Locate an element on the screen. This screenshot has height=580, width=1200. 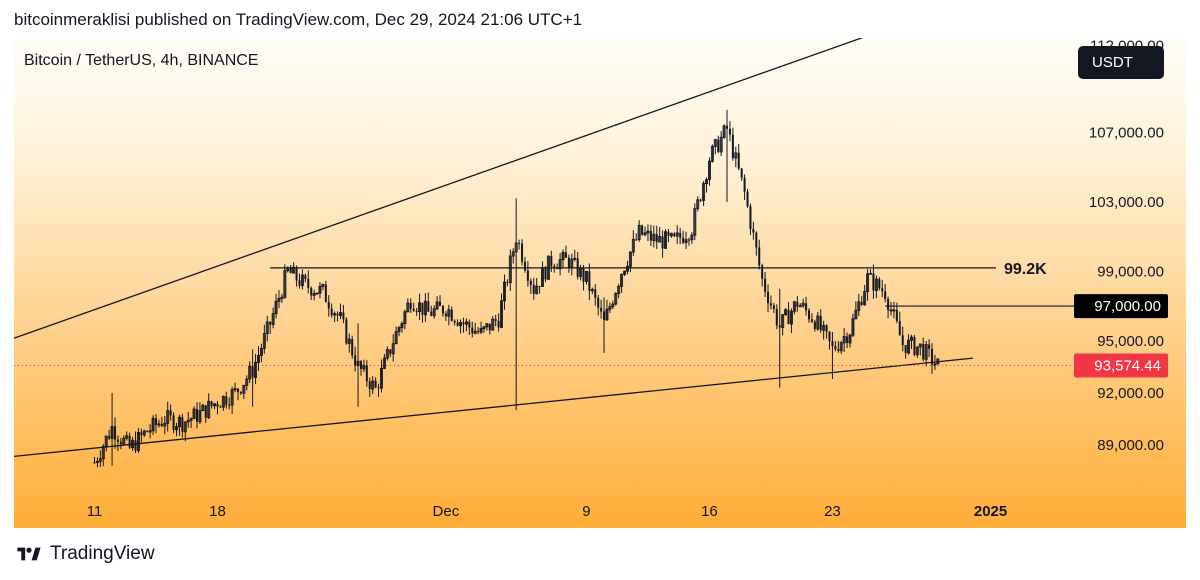
currency-button: USDT is located at coordinates (1121, 62).